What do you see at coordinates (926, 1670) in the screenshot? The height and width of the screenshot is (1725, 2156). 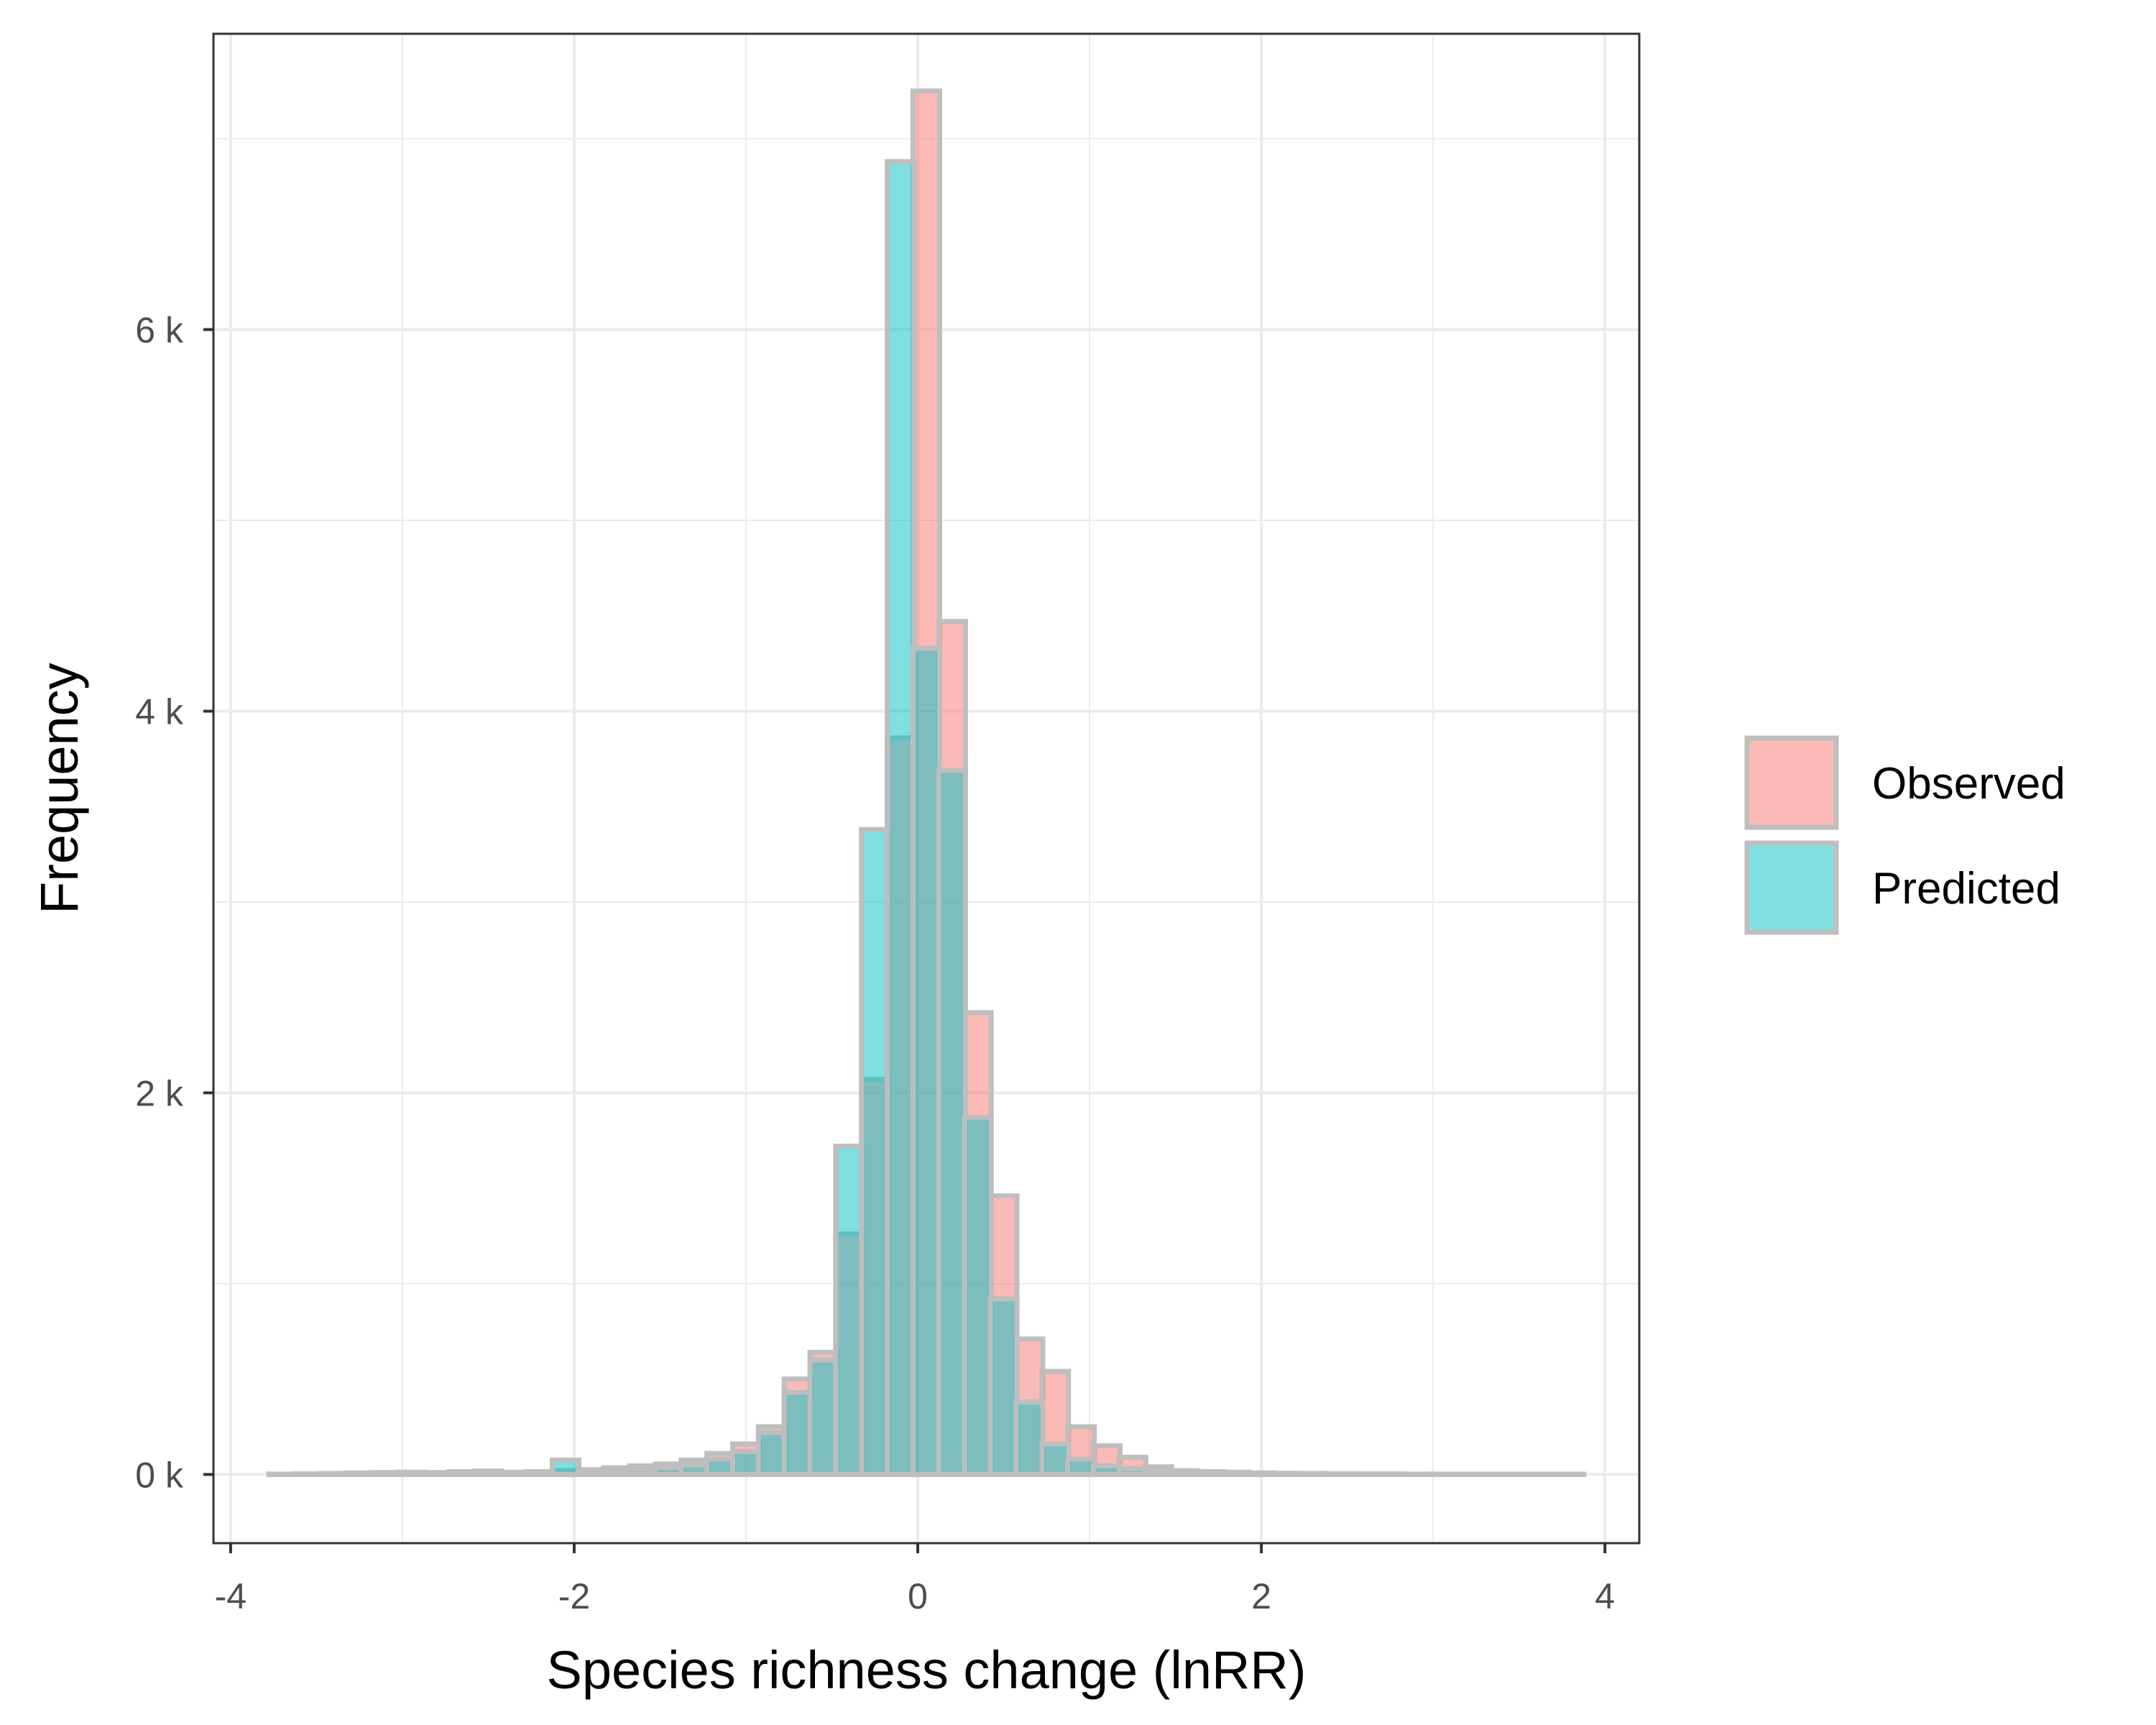 I see `x-axis-title: Species richness change (lnRR)` at bounding box center [926, 1670].